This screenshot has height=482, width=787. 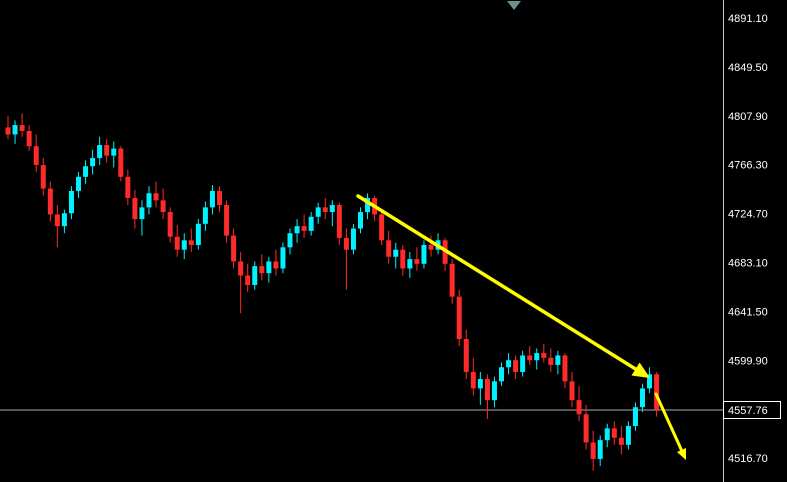 What do you see at coordinates (748, 68) in the screenshot?
I see `price-axis-label: 4849.50` at bounding box center [748, 68].